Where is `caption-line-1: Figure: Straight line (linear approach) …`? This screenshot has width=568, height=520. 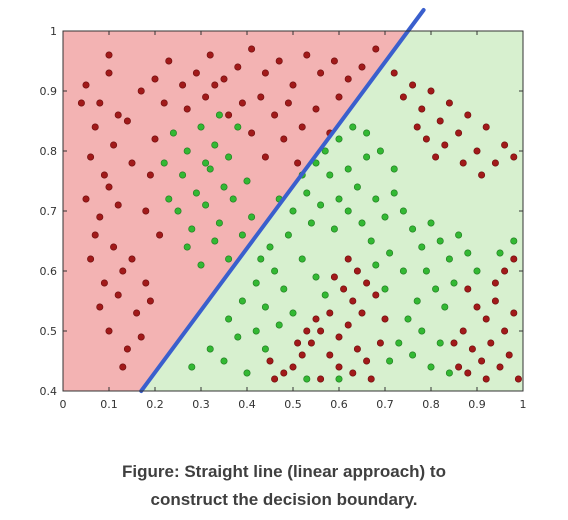
caption-line-1: Figure: Straight line (linear approach) … is located at coordinates (284, 471).